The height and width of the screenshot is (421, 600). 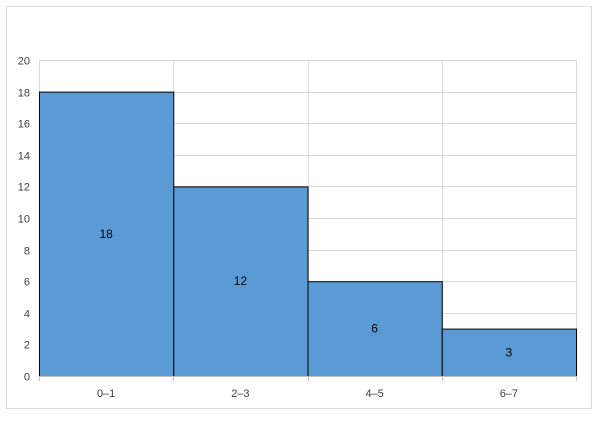 What do you see at coordinates (24, 220) in the screenshot?
I see `y-tick-label: 10` at bounding box center [24, 220].